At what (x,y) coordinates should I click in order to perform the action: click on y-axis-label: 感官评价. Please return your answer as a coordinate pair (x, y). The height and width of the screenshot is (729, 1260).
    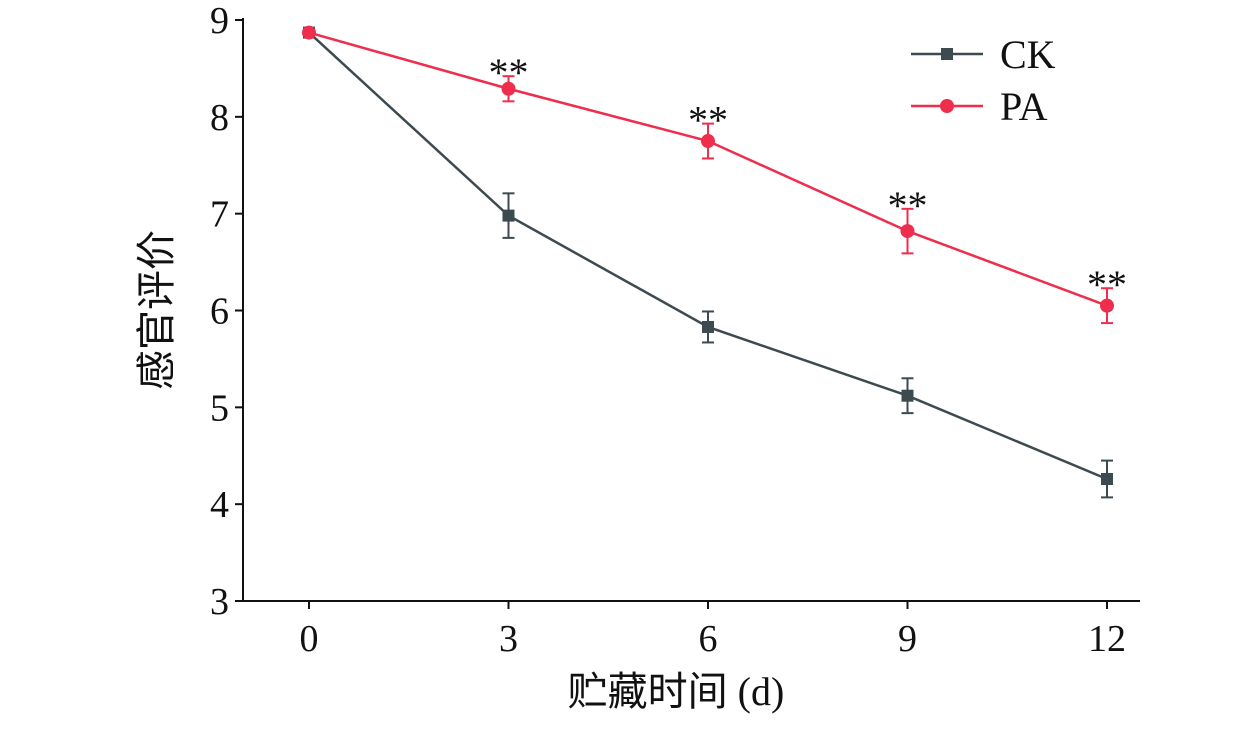
    Looking at the image, I should click on (156, 310).